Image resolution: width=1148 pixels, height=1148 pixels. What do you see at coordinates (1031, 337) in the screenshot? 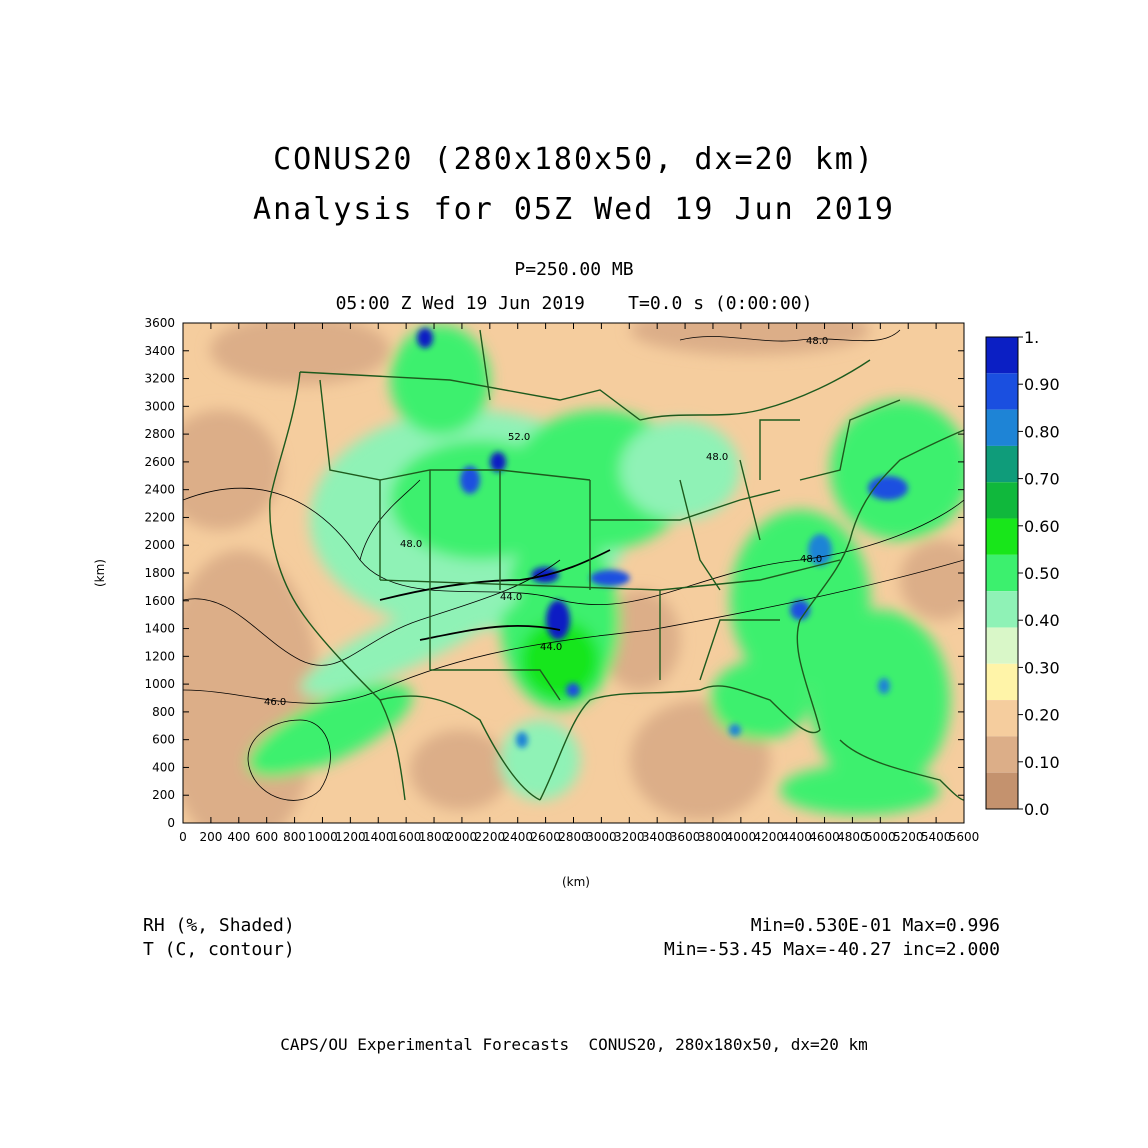
I see `colorbar-label: 1.` at bounding box center [1031, 337].